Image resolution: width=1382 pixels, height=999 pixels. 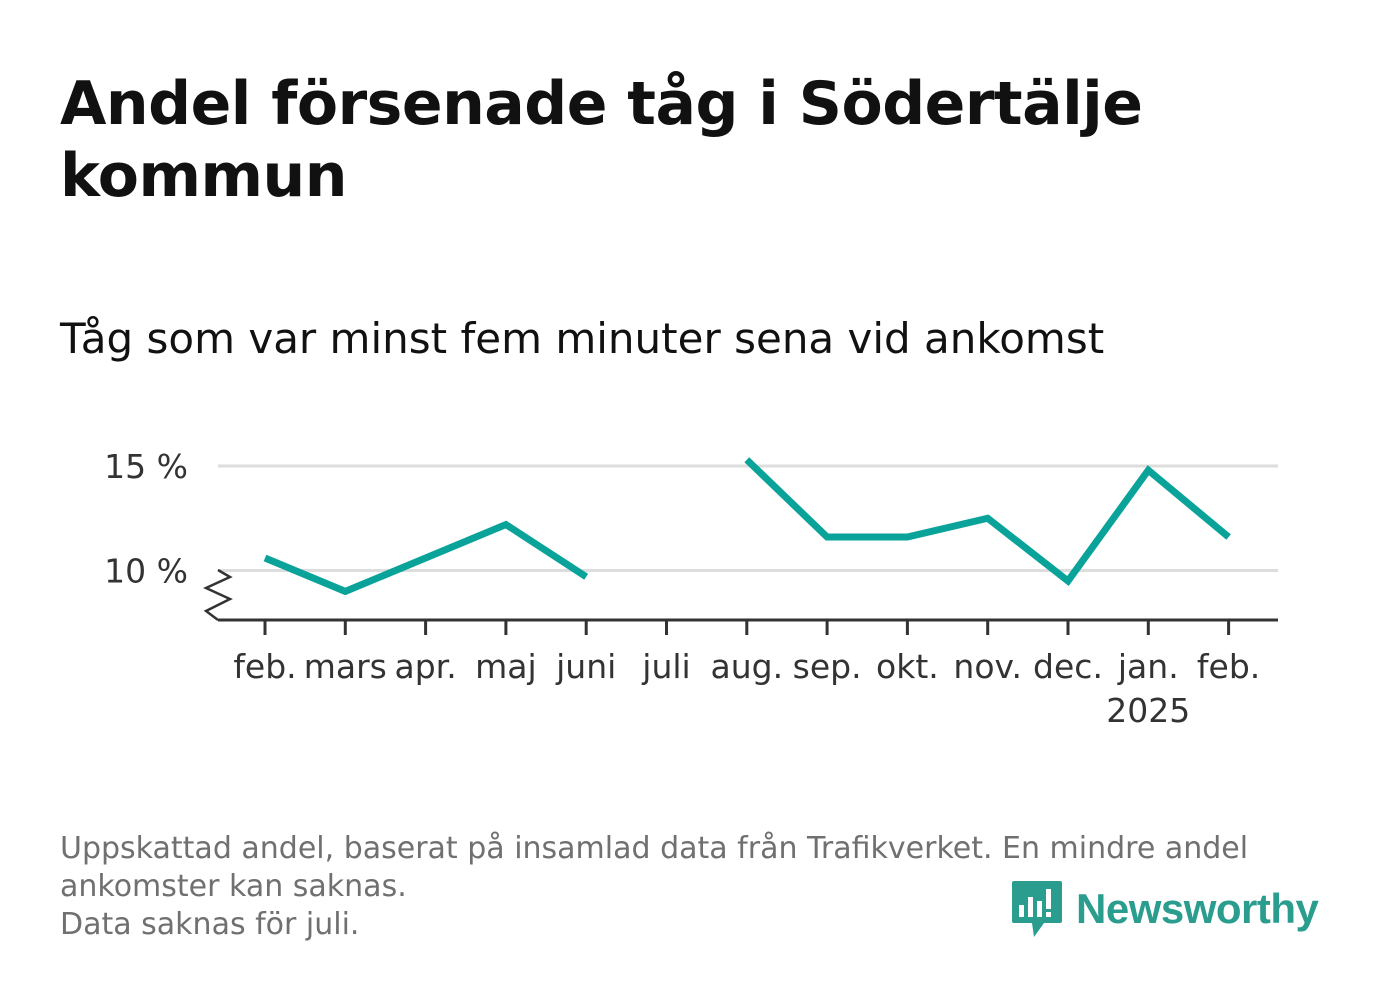 What do you see at coordinates (146, 571) in the screenshot?
I see `y-tick-label: 10 %` at bounding box center [146, 571].